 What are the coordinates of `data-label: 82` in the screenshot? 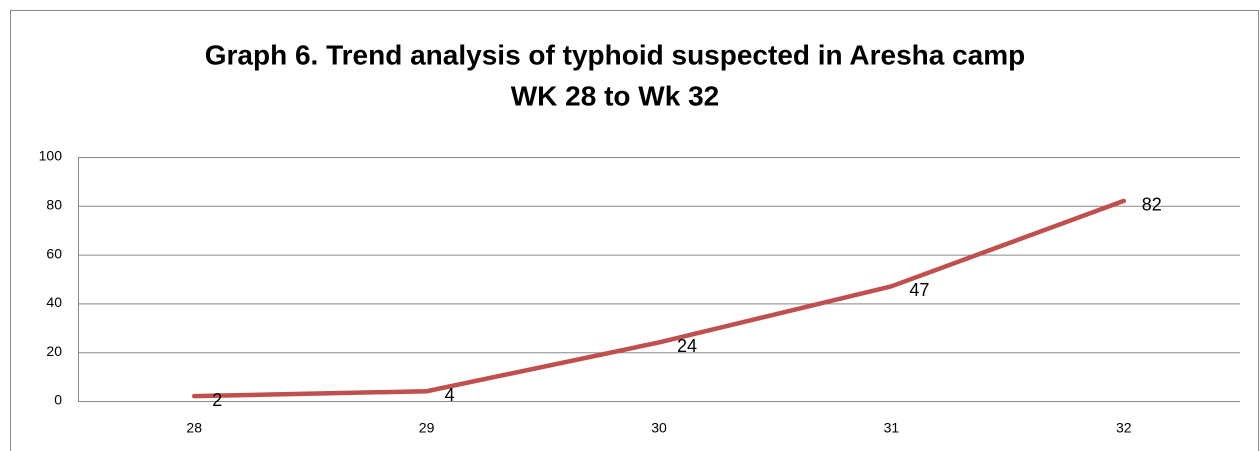 It's located at (1152, 205).